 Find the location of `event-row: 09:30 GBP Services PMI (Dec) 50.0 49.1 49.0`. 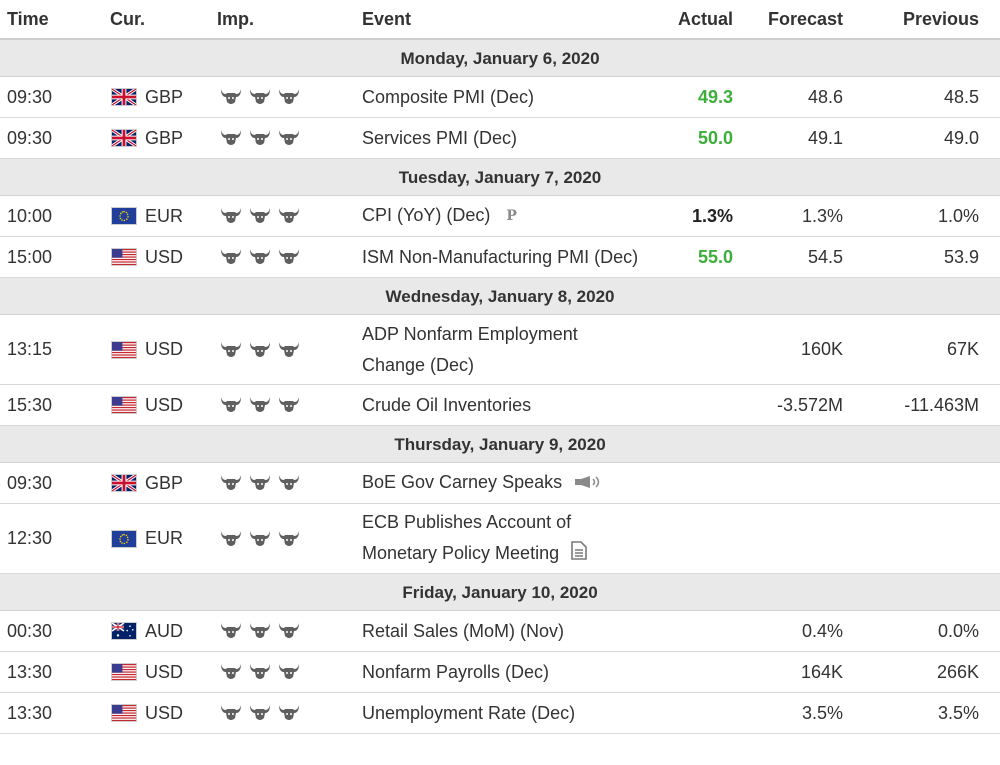

event-row: 09:30 GBP Services PMI (Dec) 50.0 49.1 49.0 is located at coordinates (500, 138).